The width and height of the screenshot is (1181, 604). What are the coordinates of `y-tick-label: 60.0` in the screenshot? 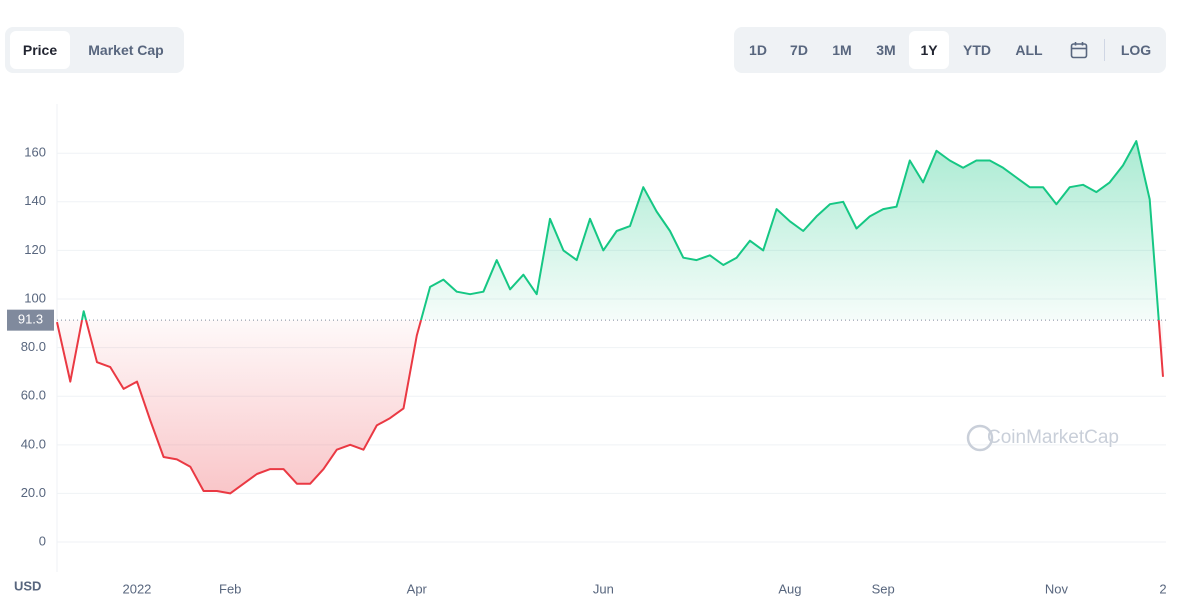 It's located at (33, 395).